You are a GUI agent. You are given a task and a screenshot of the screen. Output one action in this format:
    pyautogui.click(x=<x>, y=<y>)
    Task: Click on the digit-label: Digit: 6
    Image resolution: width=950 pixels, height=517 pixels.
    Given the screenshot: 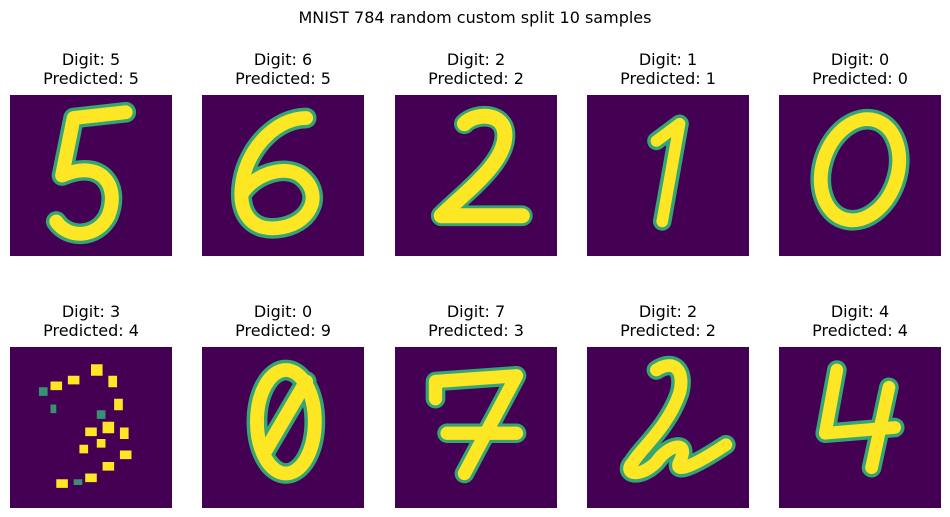 What is the action you would take?
    pyautogui.click(x=283, y=59)
    